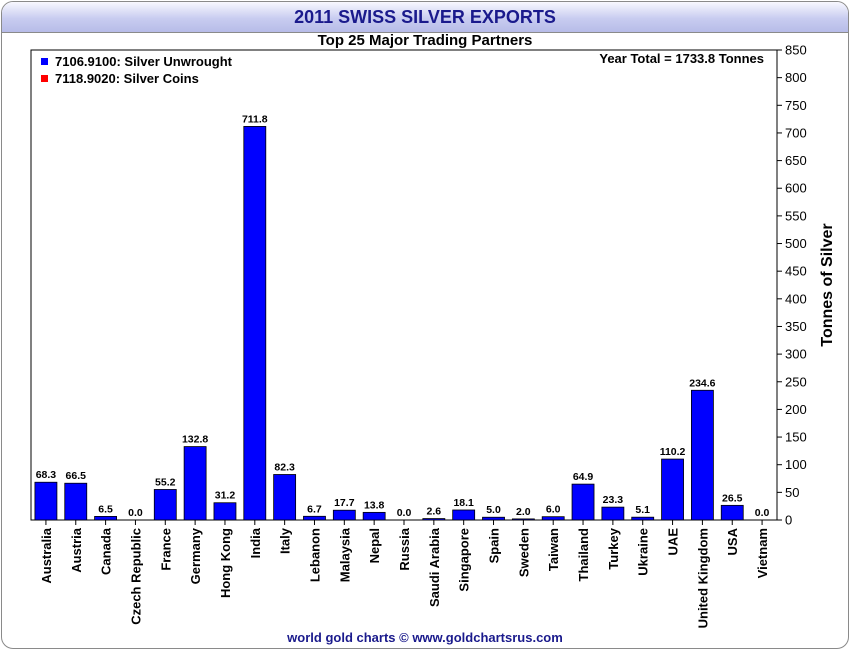  What do you see at coordinates (464, 560) in the screenshot?
I see `x-tick-label: Singapore` at bounding box center [464, 560].